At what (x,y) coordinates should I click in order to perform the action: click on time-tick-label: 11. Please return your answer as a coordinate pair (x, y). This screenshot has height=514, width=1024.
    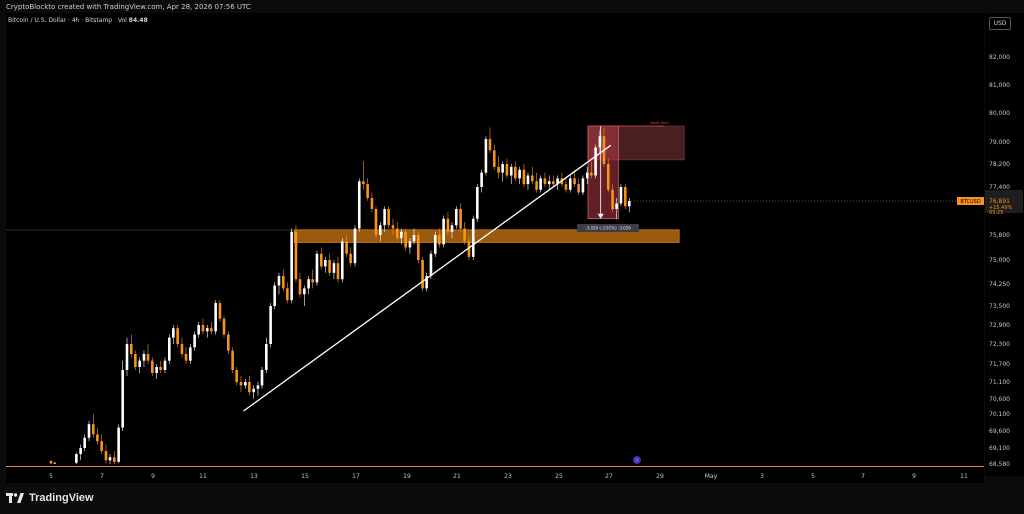
    Looking at the image, I should click on (203, 476).